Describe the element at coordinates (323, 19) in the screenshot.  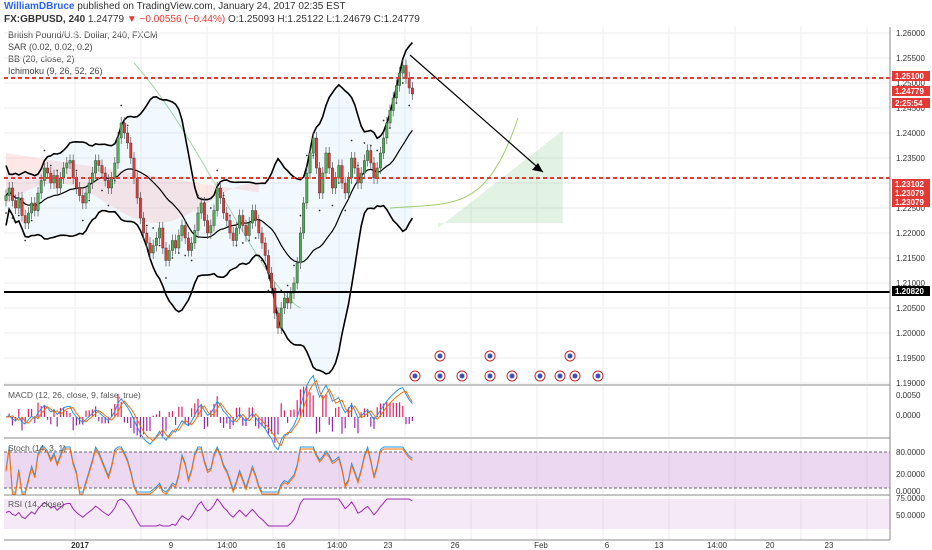
I see `ohlc-values: O:1.25093 H:1.25122 L:1.24679 C:1.24779` at that location.